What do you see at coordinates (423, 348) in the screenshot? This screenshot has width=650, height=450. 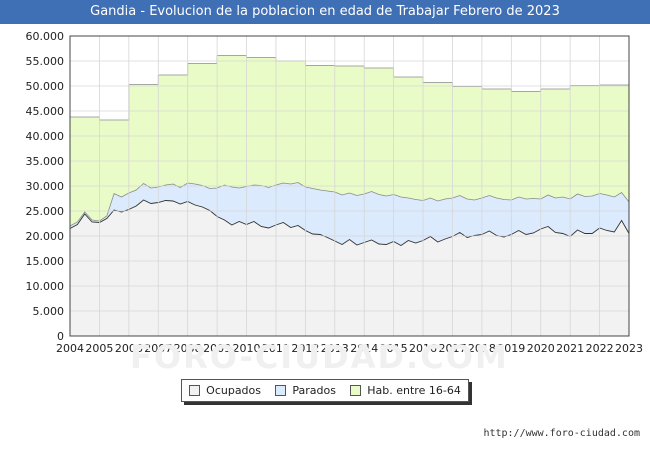 I see `x-tick-label: 2016` at bounding box center [423, 348].